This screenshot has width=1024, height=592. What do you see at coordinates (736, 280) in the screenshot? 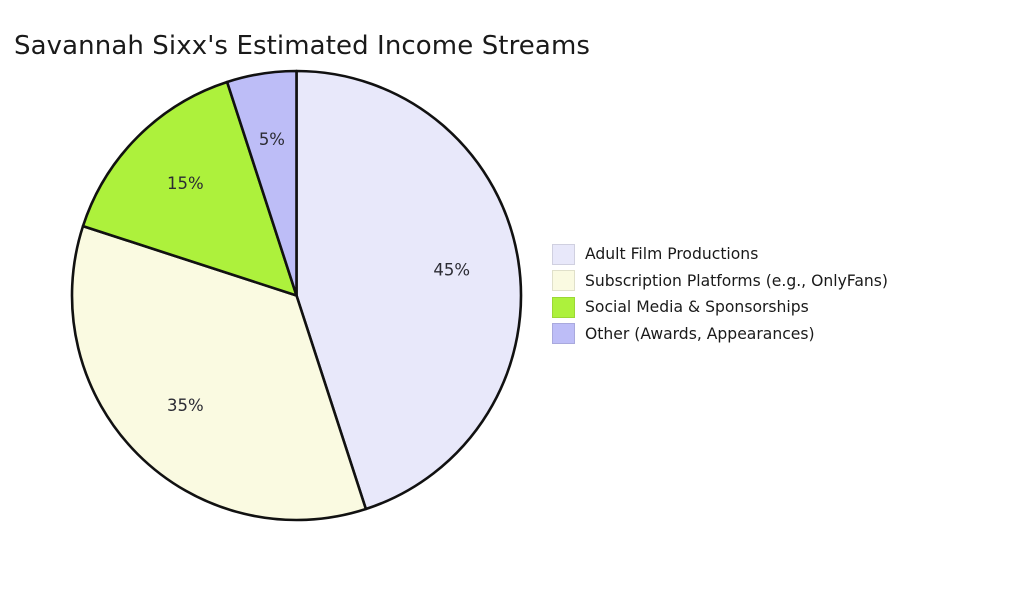
I see `legend-item-label: Subscription Platforms (e.g., OnlyFans)` at bounding box center [736, 280].